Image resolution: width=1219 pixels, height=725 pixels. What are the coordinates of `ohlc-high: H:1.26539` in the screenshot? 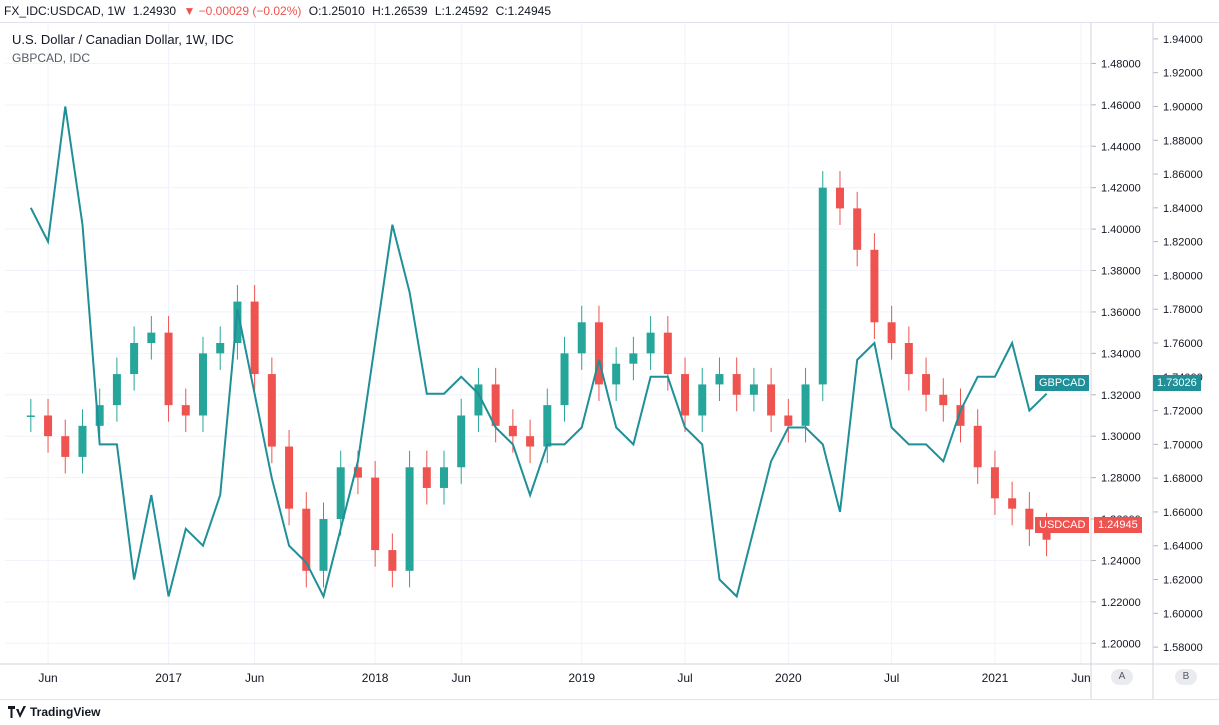 It's located at (400, 11).